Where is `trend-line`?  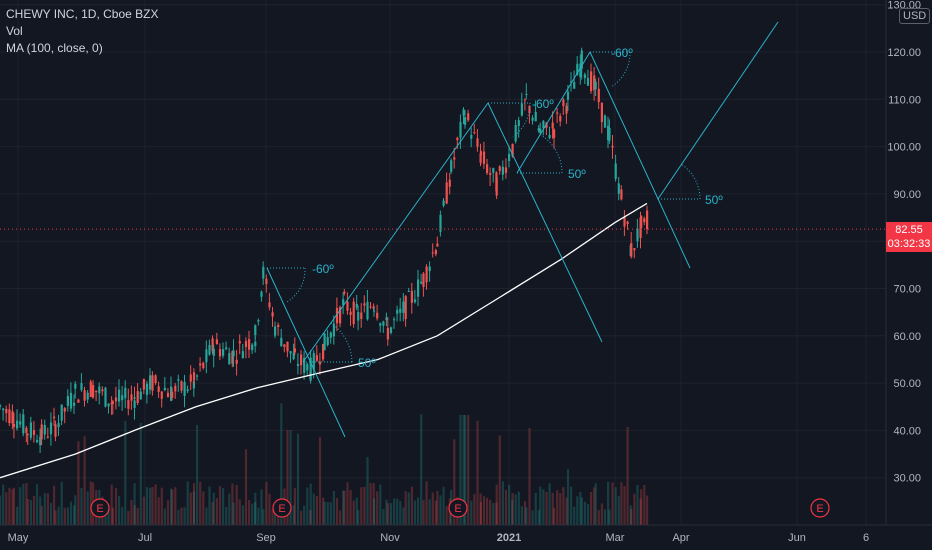 trend-line is located at coordinates (306, 352).